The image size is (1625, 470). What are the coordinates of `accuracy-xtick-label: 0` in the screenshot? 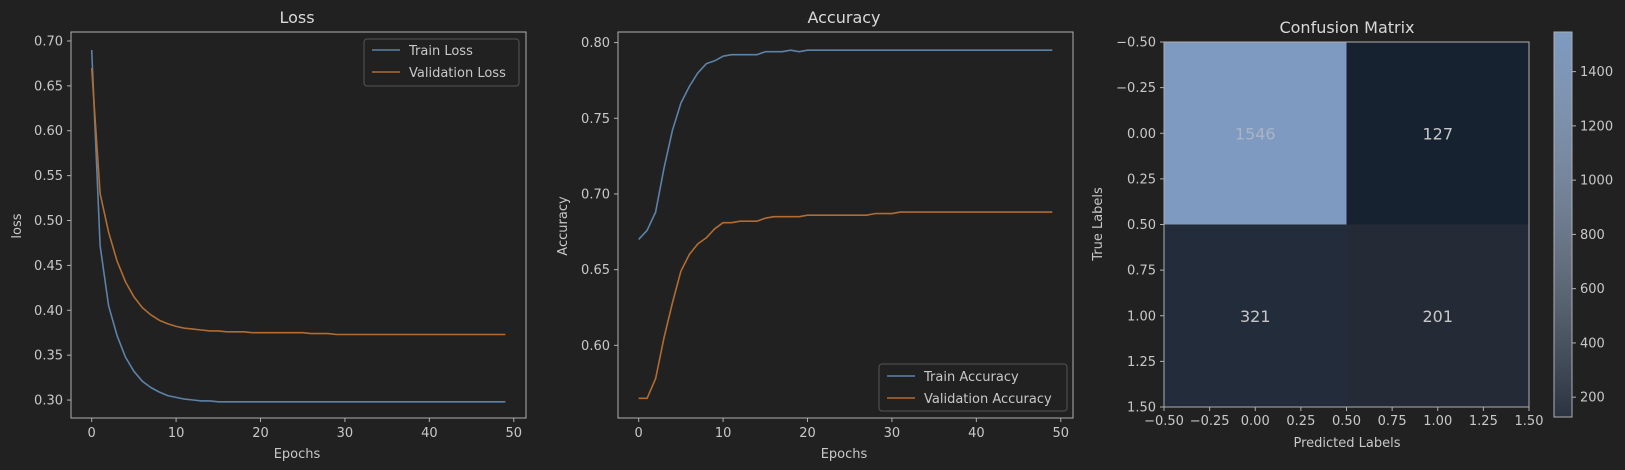 It's located at (639, 433).